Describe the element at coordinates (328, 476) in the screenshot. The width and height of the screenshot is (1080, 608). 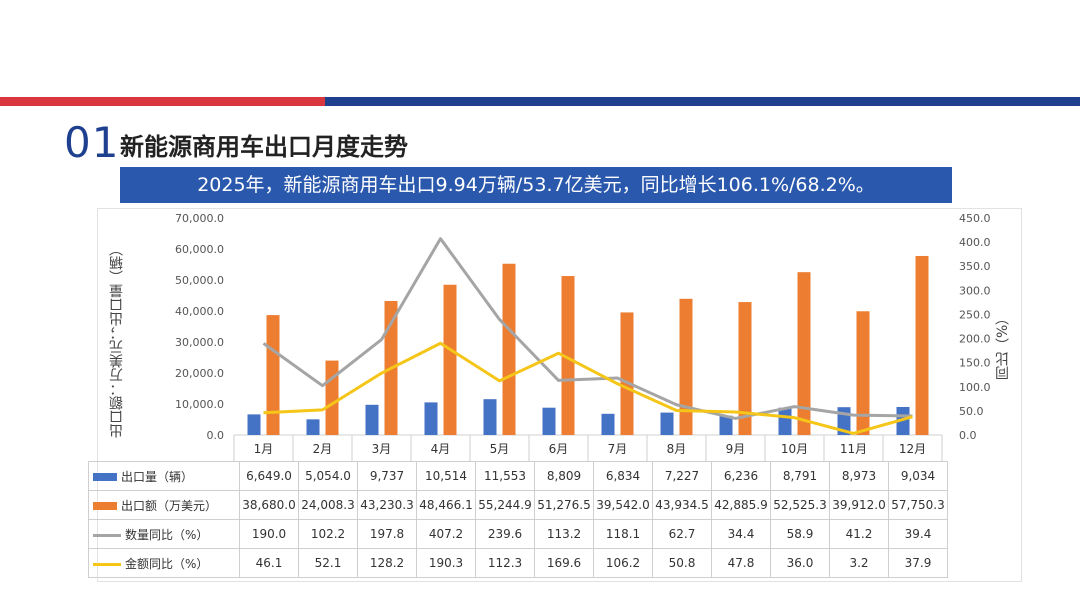
I see `table-cell: 5,054.0` at that location.